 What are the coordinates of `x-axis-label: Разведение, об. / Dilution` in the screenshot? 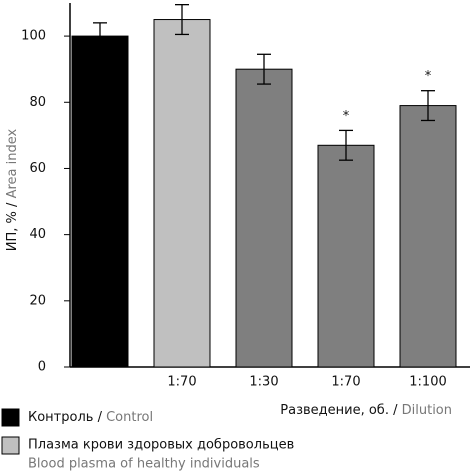 It's located at (366, 410).